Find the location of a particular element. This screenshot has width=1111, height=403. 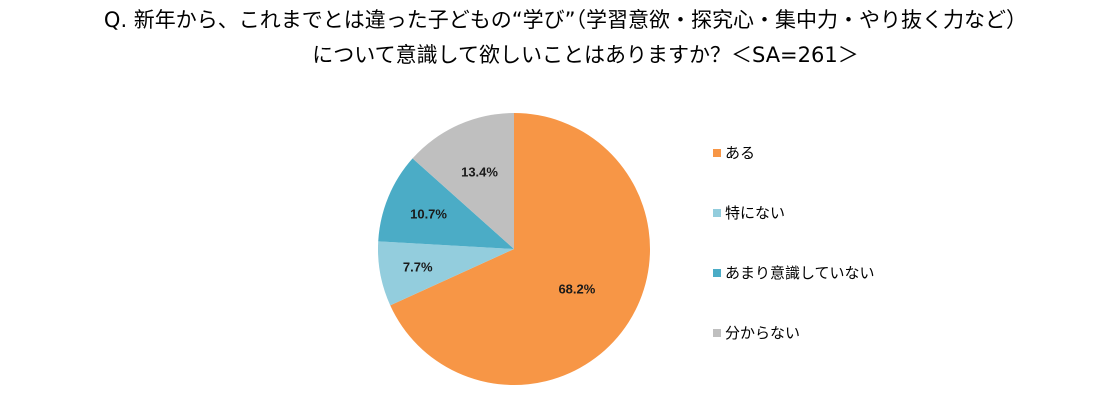

legend-label: ある is located at coordinates (740, 153).